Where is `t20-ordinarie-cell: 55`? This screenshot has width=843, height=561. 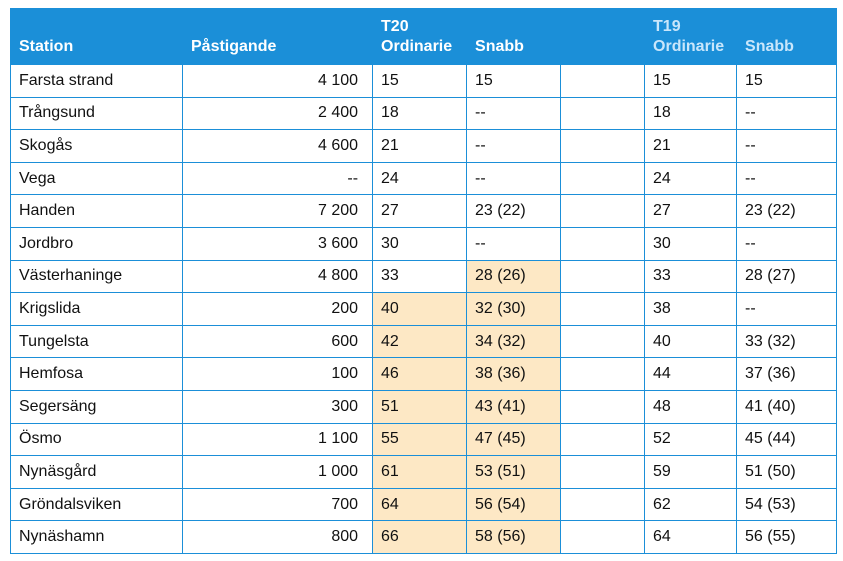
t20-ordinarie-cell: 55 is located at coordinates (420, 440).